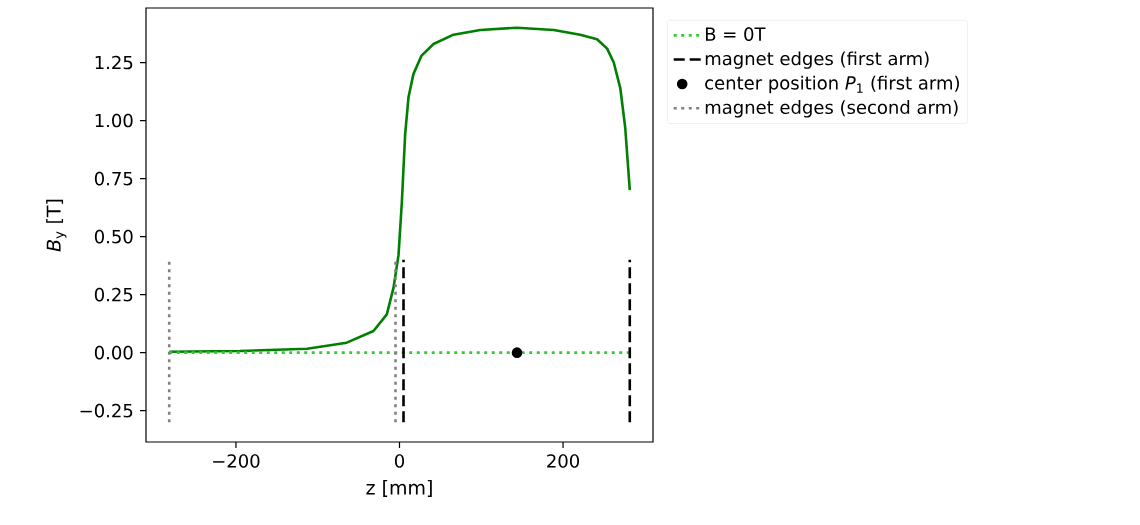 Image resolution: width=1140 pixels, height=525 pixels. Describe the element at coordinates (735, 34) in the screenshot. I see `legend-label: B = 0T` at that location.